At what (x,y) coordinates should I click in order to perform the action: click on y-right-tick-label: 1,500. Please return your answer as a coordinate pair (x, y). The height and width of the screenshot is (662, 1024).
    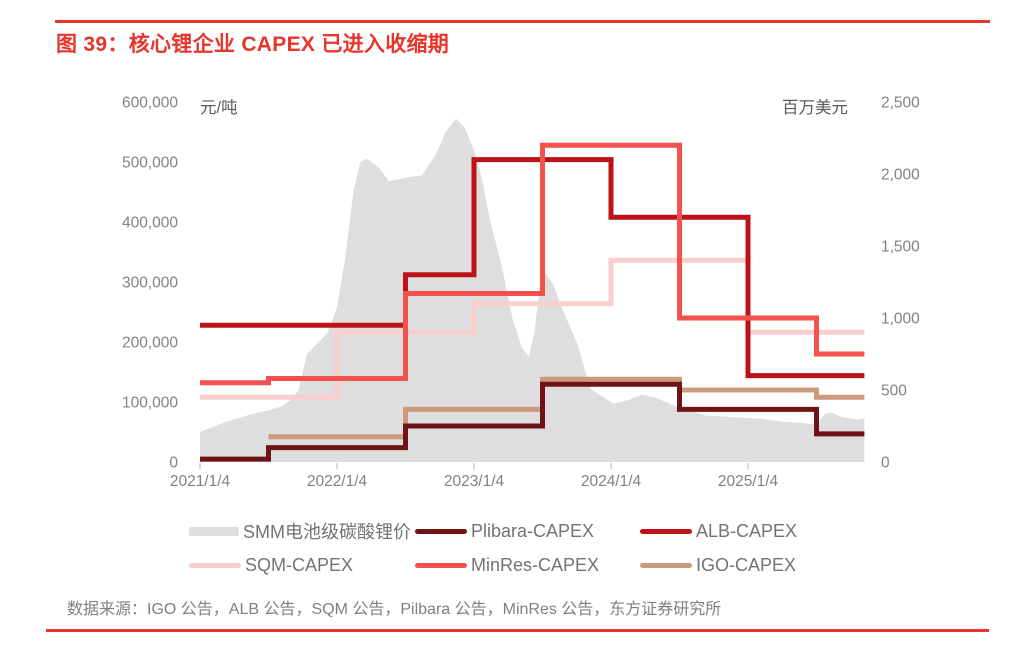
    Looking at the image, I should click on (900, 247).